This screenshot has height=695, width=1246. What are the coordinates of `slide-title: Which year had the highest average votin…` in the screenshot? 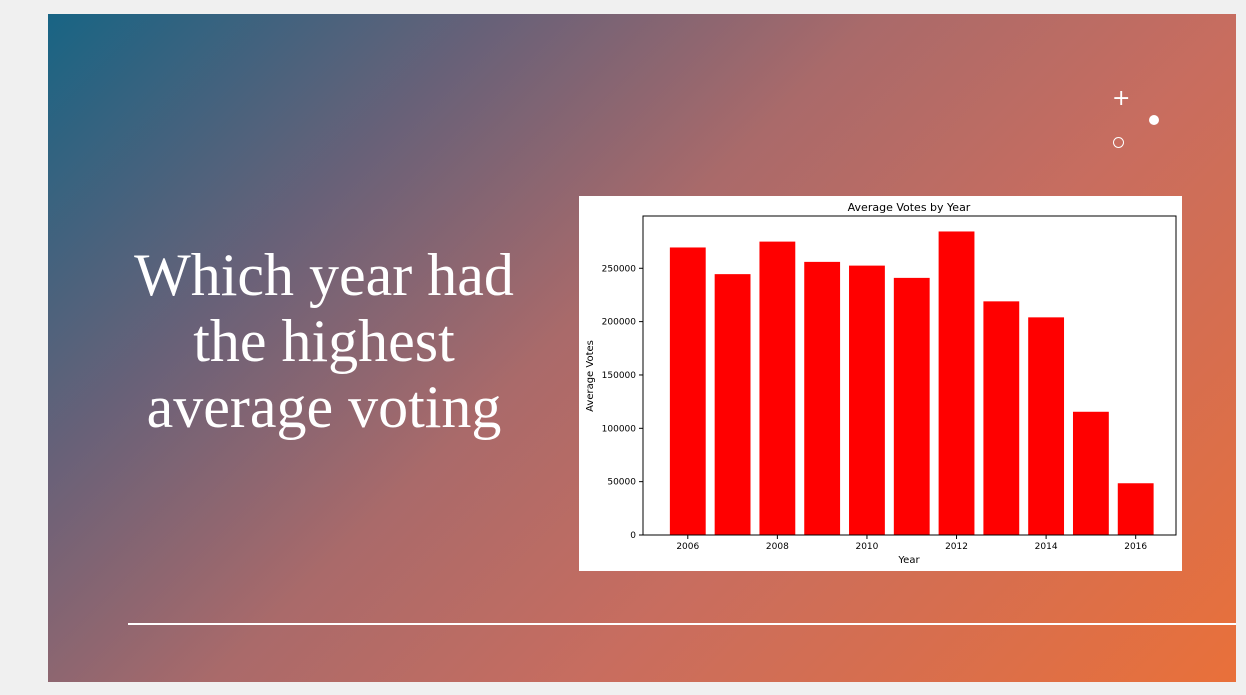 It's located at (324, 341).